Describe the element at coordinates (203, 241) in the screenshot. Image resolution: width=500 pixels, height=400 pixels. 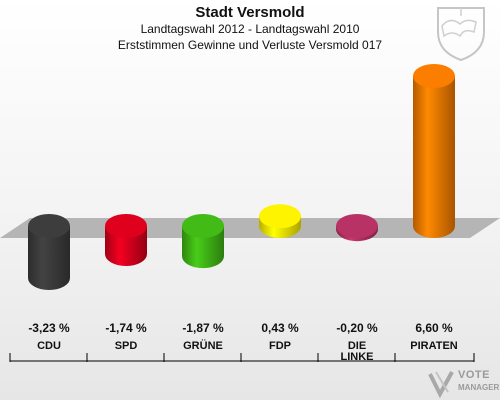
I see `bar-gr-ne` at that location.